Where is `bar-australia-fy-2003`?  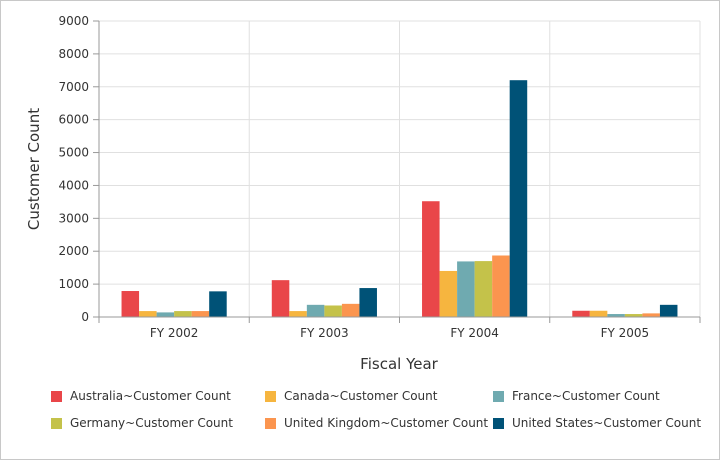 bar-australia-fy-2003 is located at coordinates (280, 298).